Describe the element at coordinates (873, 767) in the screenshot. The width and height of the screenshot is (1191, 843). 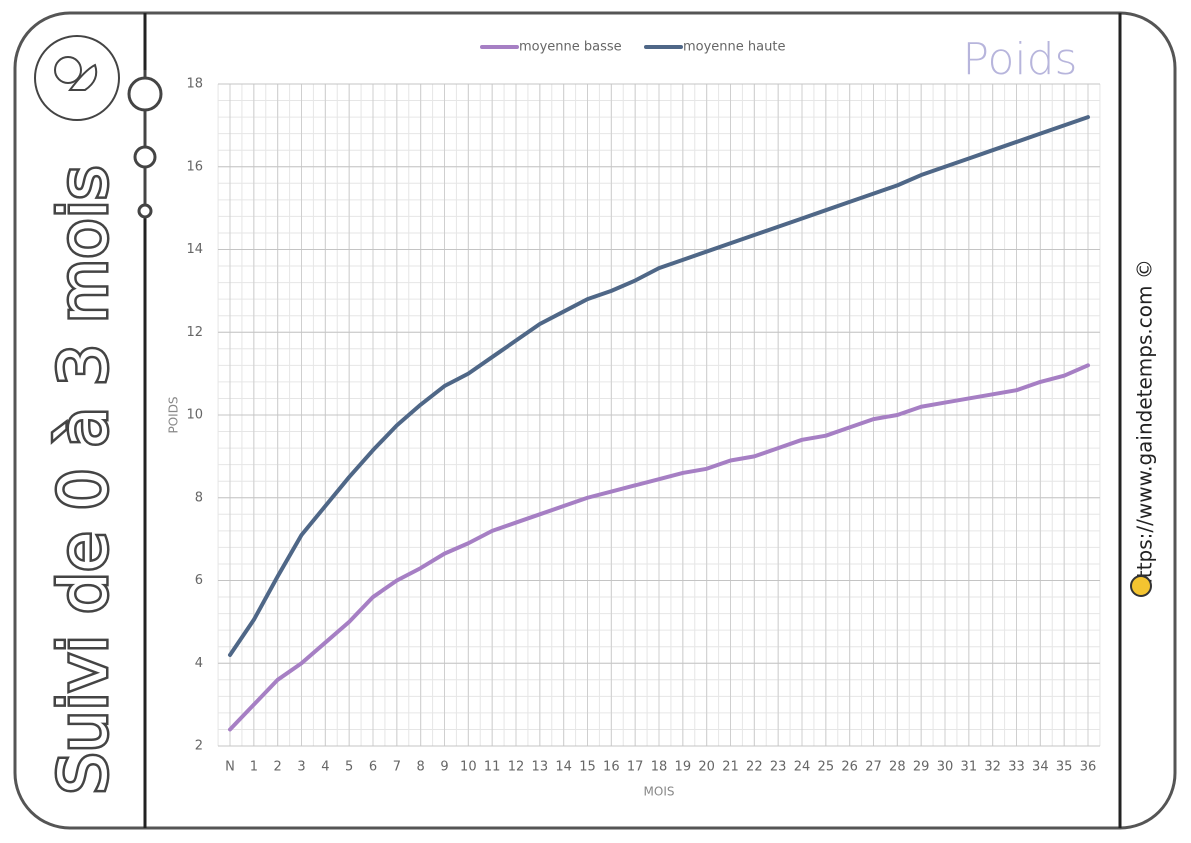
I see `x-tick-label: 27` at that location.